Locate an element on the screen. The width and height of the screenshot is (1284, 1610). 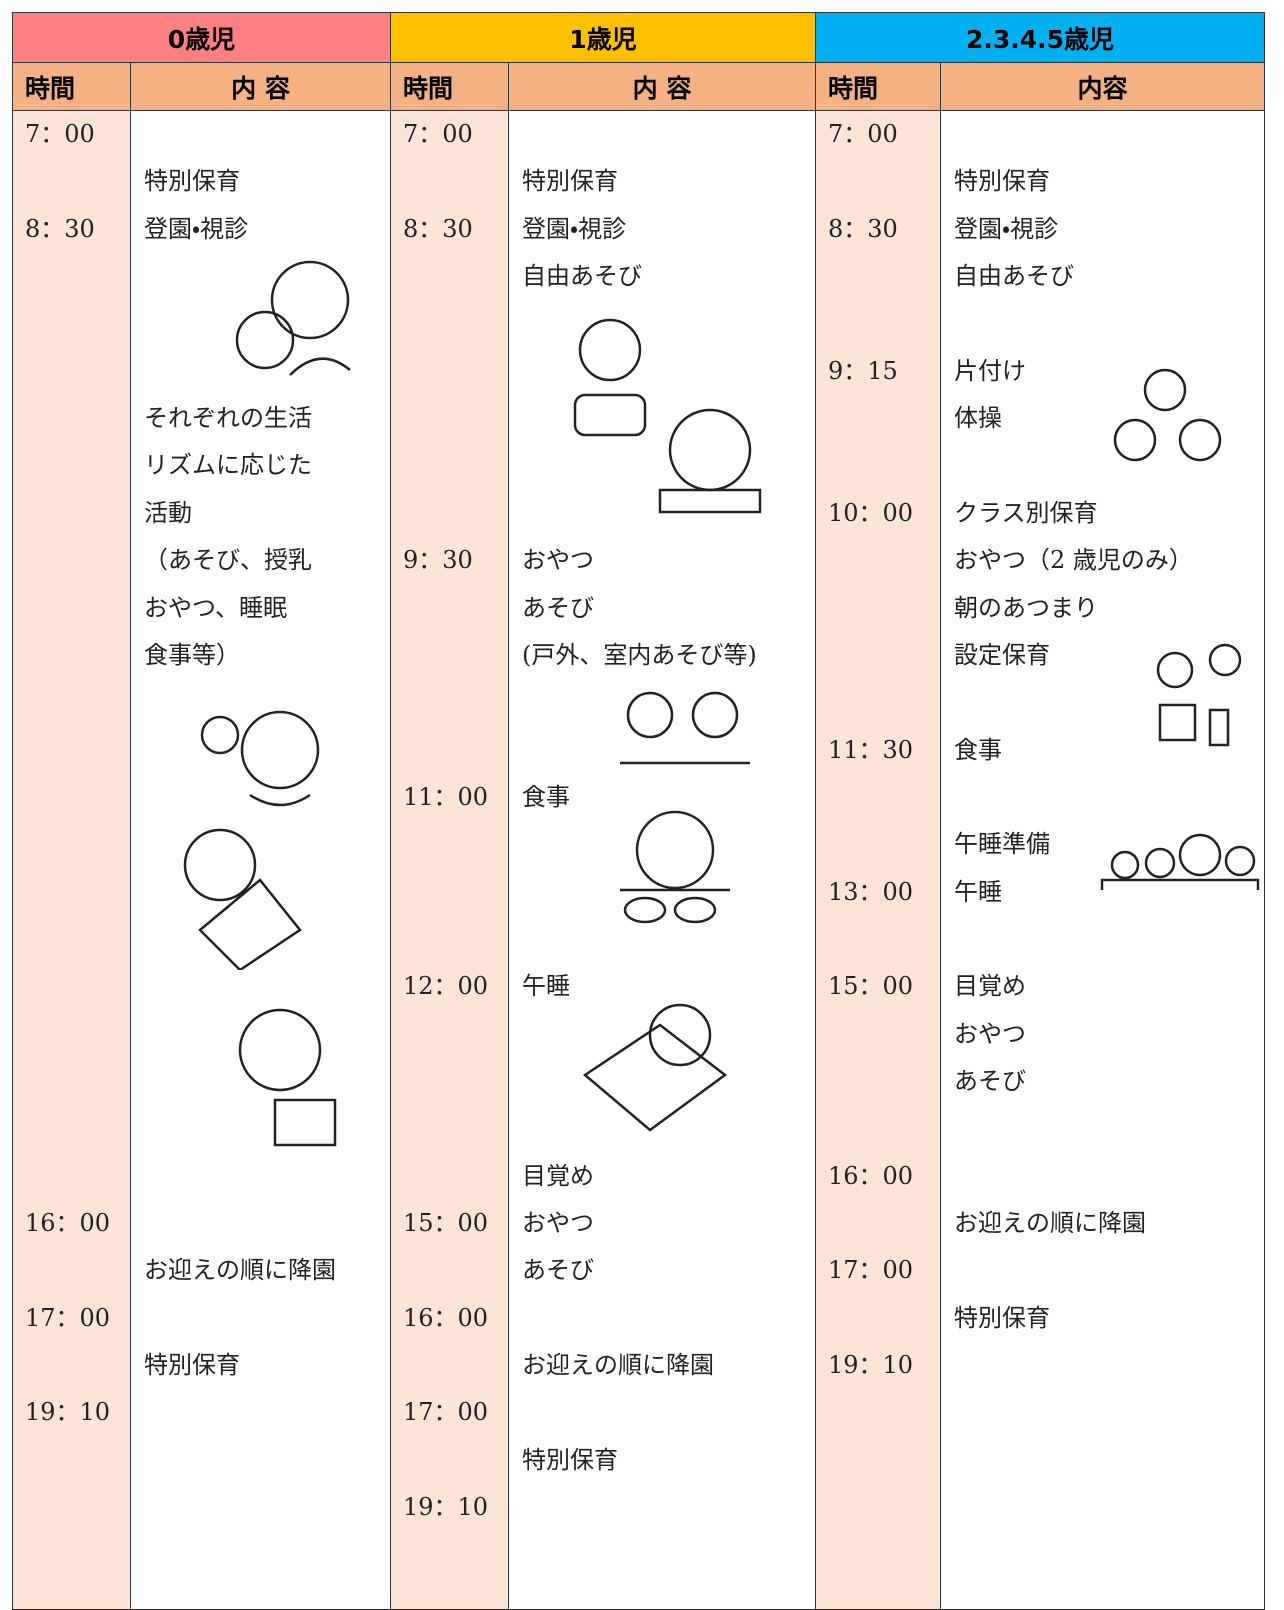
content-text: 朝のあつまり is located at coordinates (1026, 607).